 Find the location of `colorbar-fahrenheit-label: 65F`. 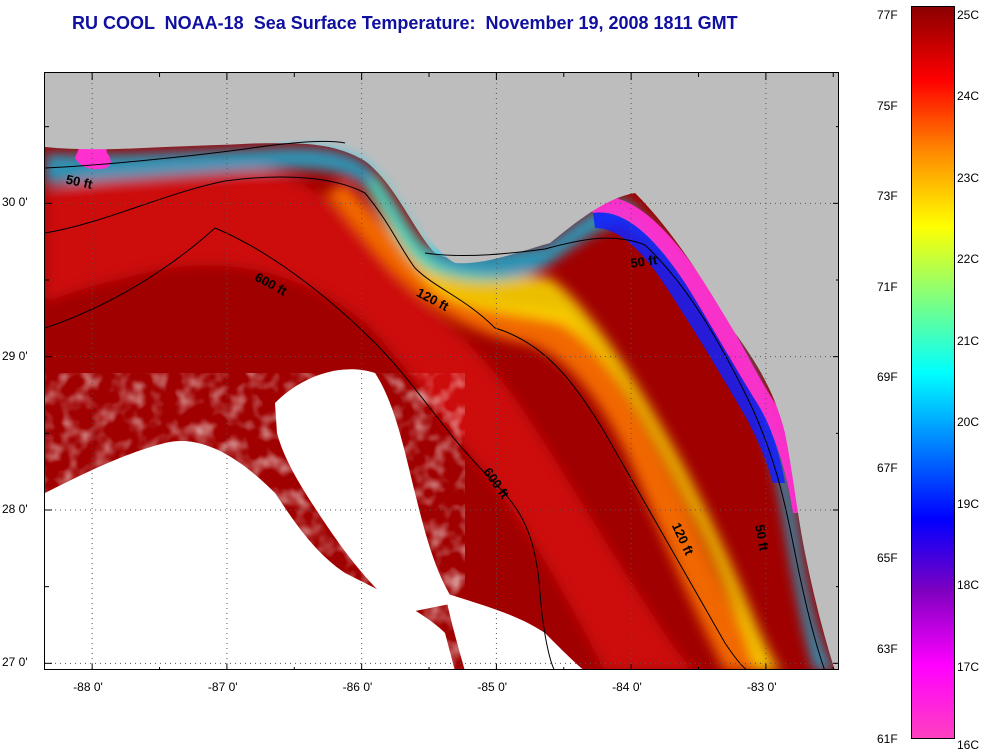

colorbar-fahrenheit-label: 65F is located at coordinates (887, 558).